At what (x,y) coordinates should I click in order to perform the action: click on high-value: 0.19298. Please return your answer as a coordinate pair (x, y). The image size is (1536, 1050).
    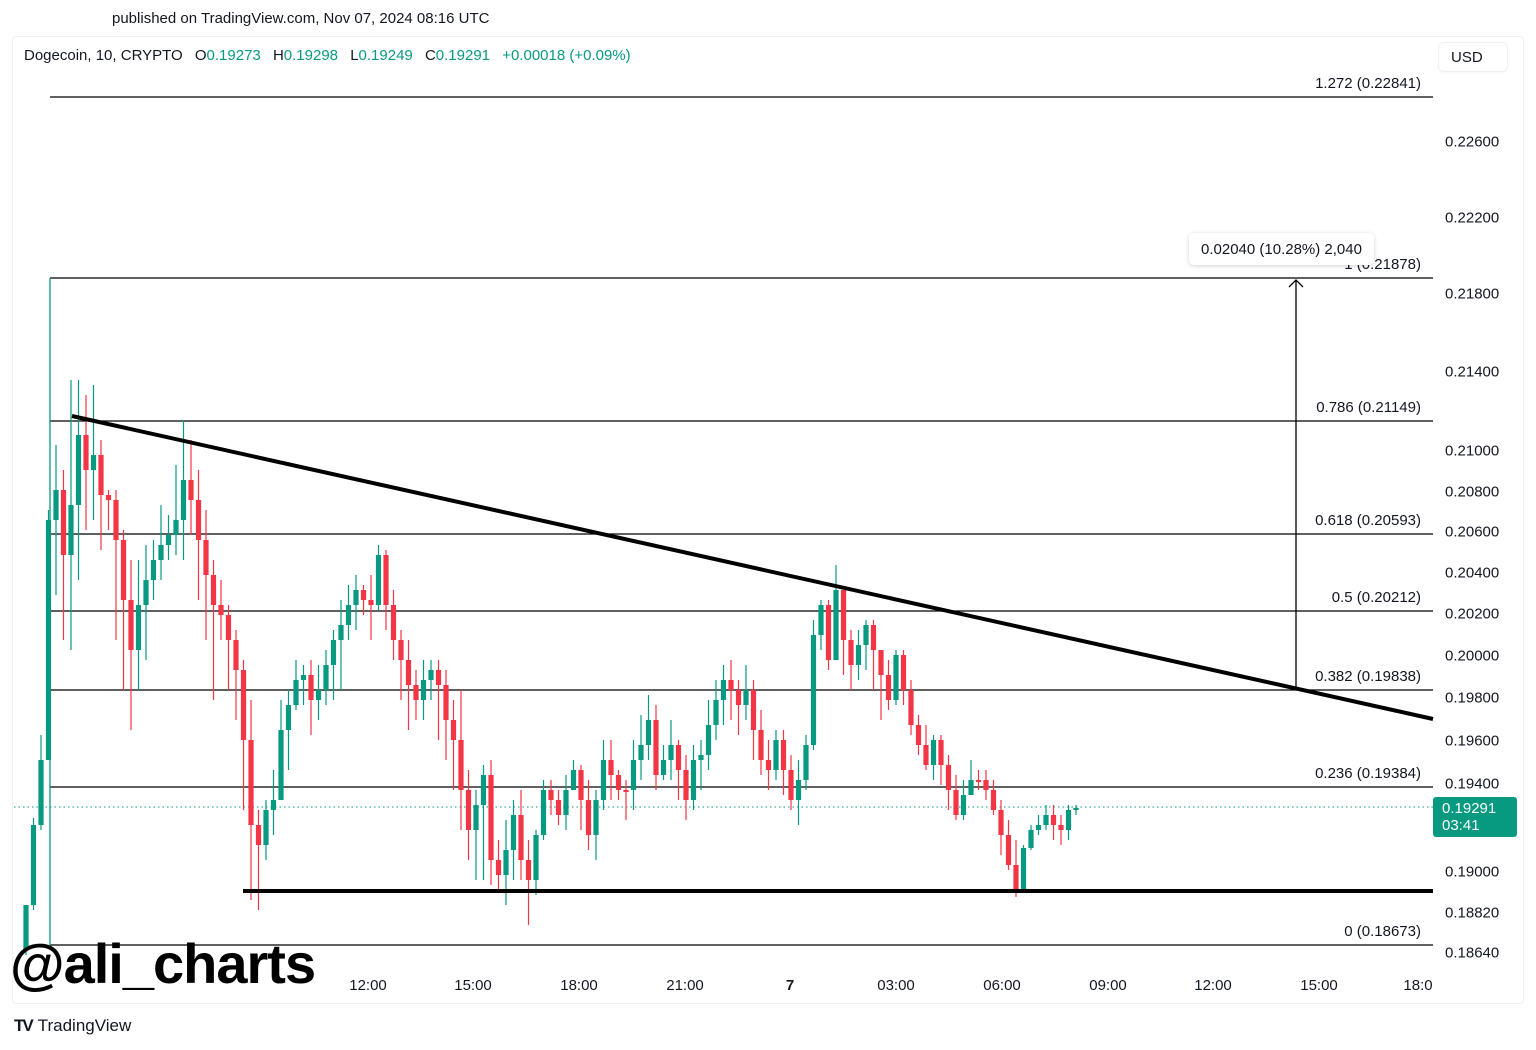
    Looking at the image, I should click on (311, 55).